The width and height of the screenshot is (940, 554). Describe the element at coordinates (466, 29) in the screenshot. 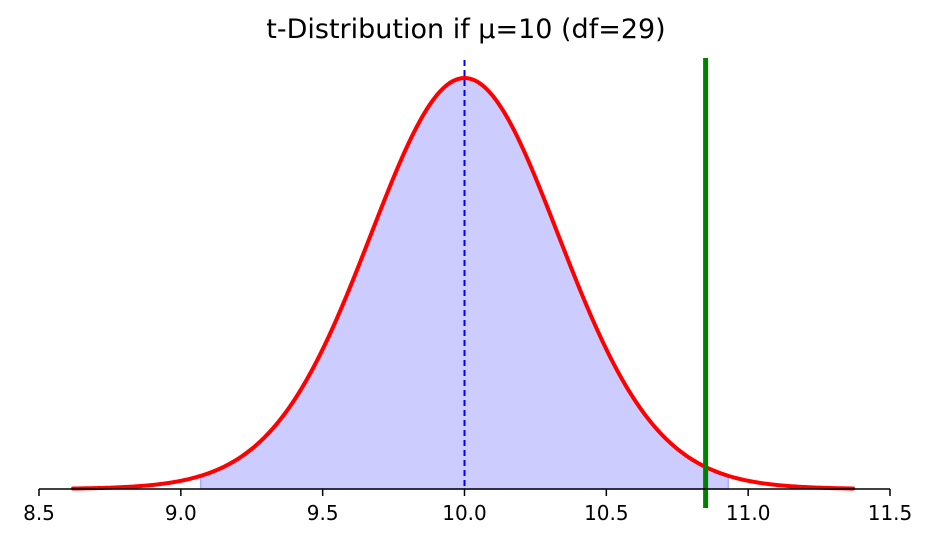

I see `chart-title: t-Distribution if μ=10 (df=29)` at that location.